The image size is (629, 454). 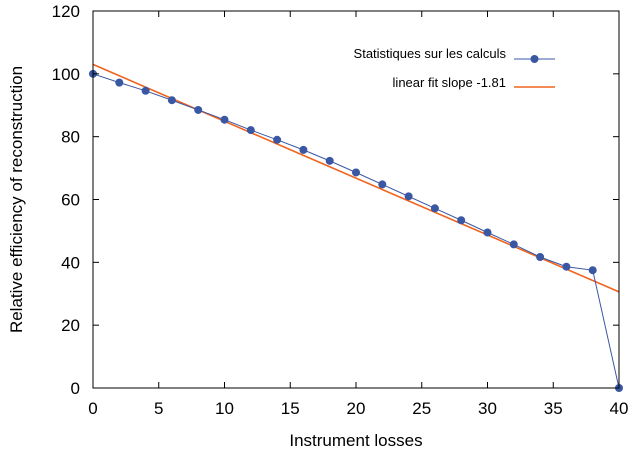 I want to click on y-tick-label: 120, so click(x=66, y=11).